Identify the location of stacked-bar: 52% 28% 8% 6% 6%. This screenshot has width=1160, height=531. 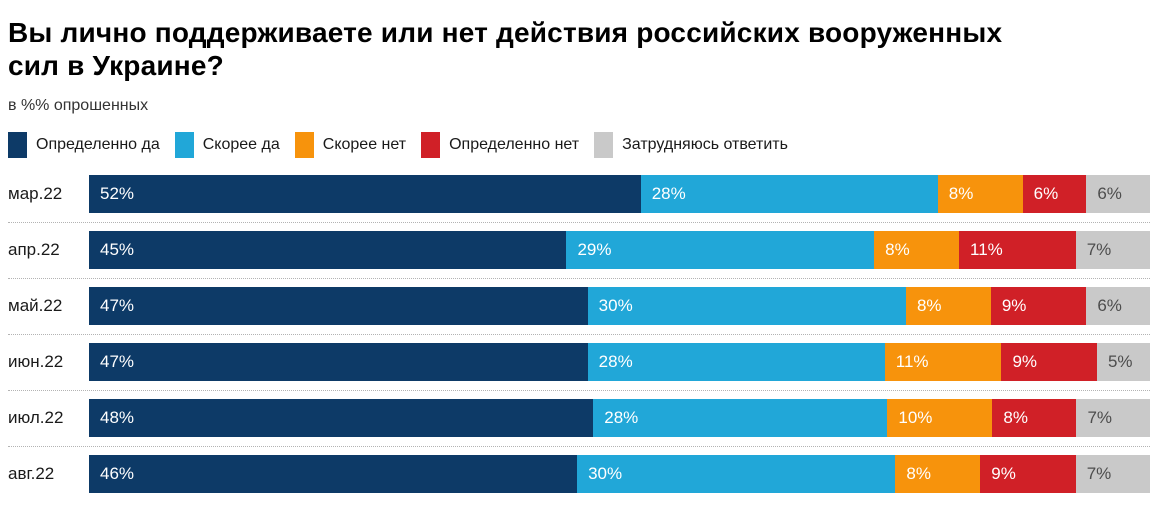
(619, 194).